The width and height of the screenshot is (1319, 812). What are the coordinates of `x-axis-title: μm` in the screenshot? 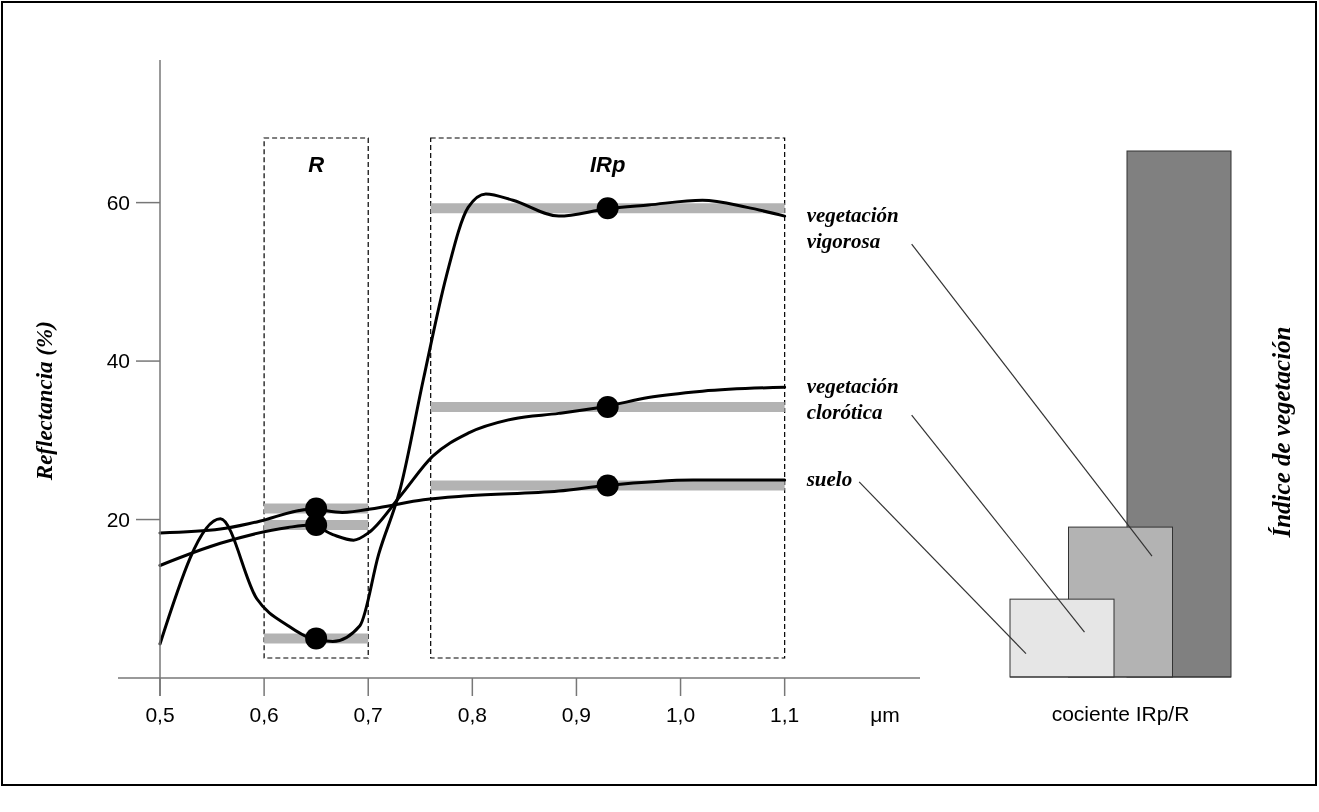 It's located at (885, 714).